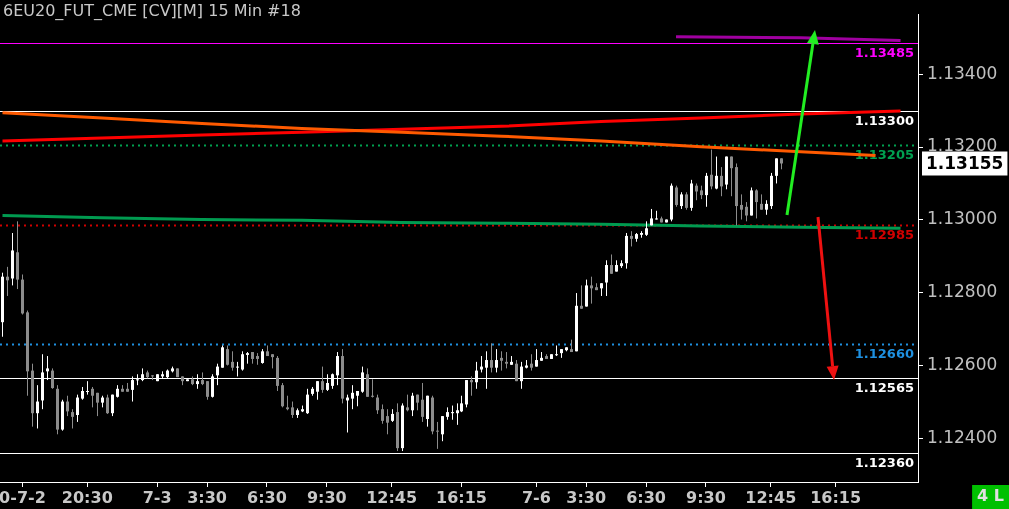  I want to click on x-tick-label: 7-6, so click(536, 497).